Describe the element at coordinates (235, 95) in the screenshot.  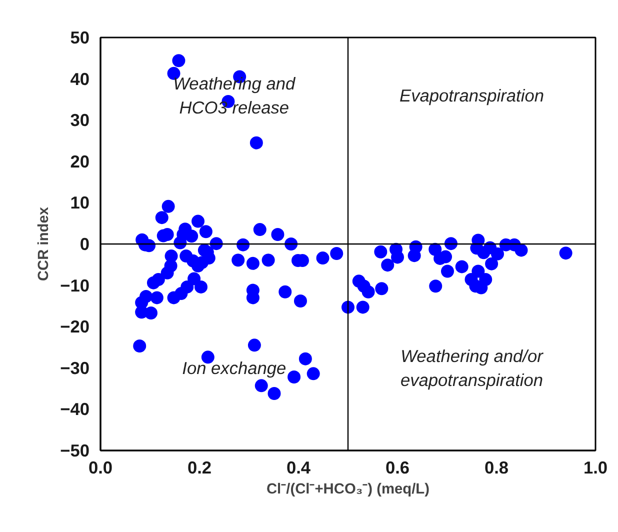
I see `annotation: Weathering and HCO3 release` at that location.